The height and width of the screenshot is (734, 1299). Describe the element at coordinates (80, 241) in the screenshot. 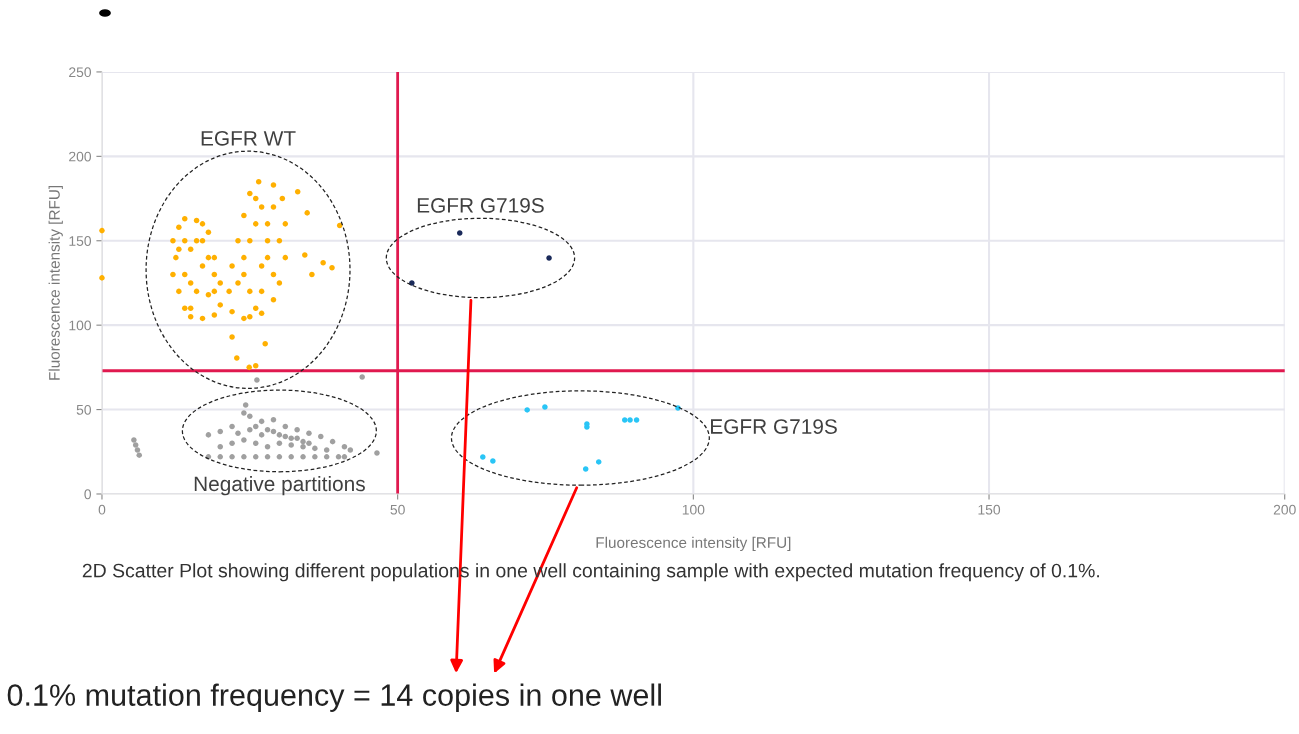

I see `y-tick-label: 150` at that location.